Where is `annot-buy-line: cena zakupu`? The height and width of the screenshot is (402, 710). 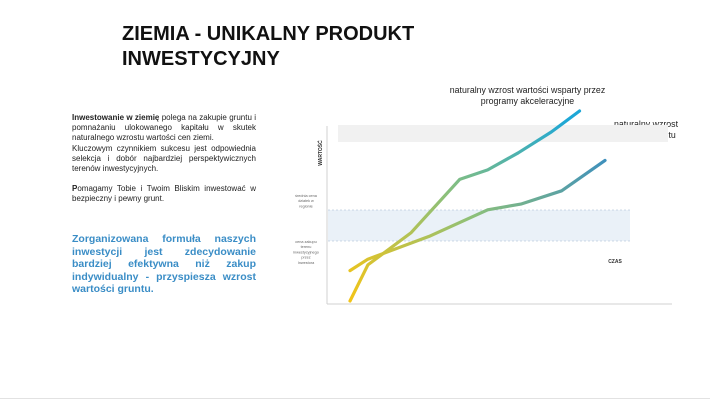 annot-buy-line: cena zakupu is located at coordinates (306, 242).